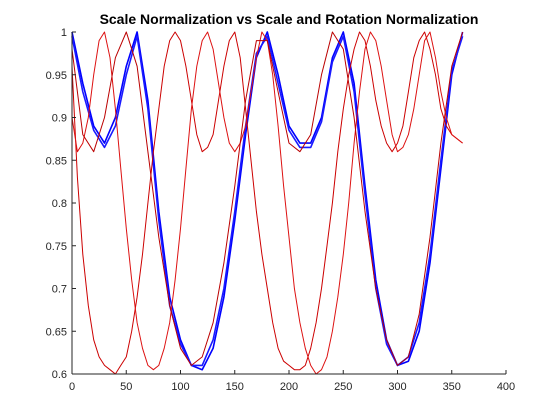 This screenshot has height=420, width=560. I want to click on x-tick-label-3: 150, so click(235, 387).